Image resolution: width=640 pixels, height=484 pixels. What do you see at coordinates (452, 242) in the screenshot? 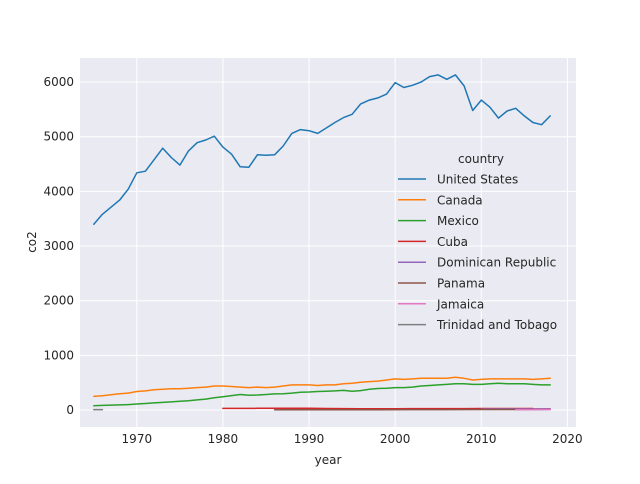
I see `legend-label: Cuba` at bounding box center [452, 242].